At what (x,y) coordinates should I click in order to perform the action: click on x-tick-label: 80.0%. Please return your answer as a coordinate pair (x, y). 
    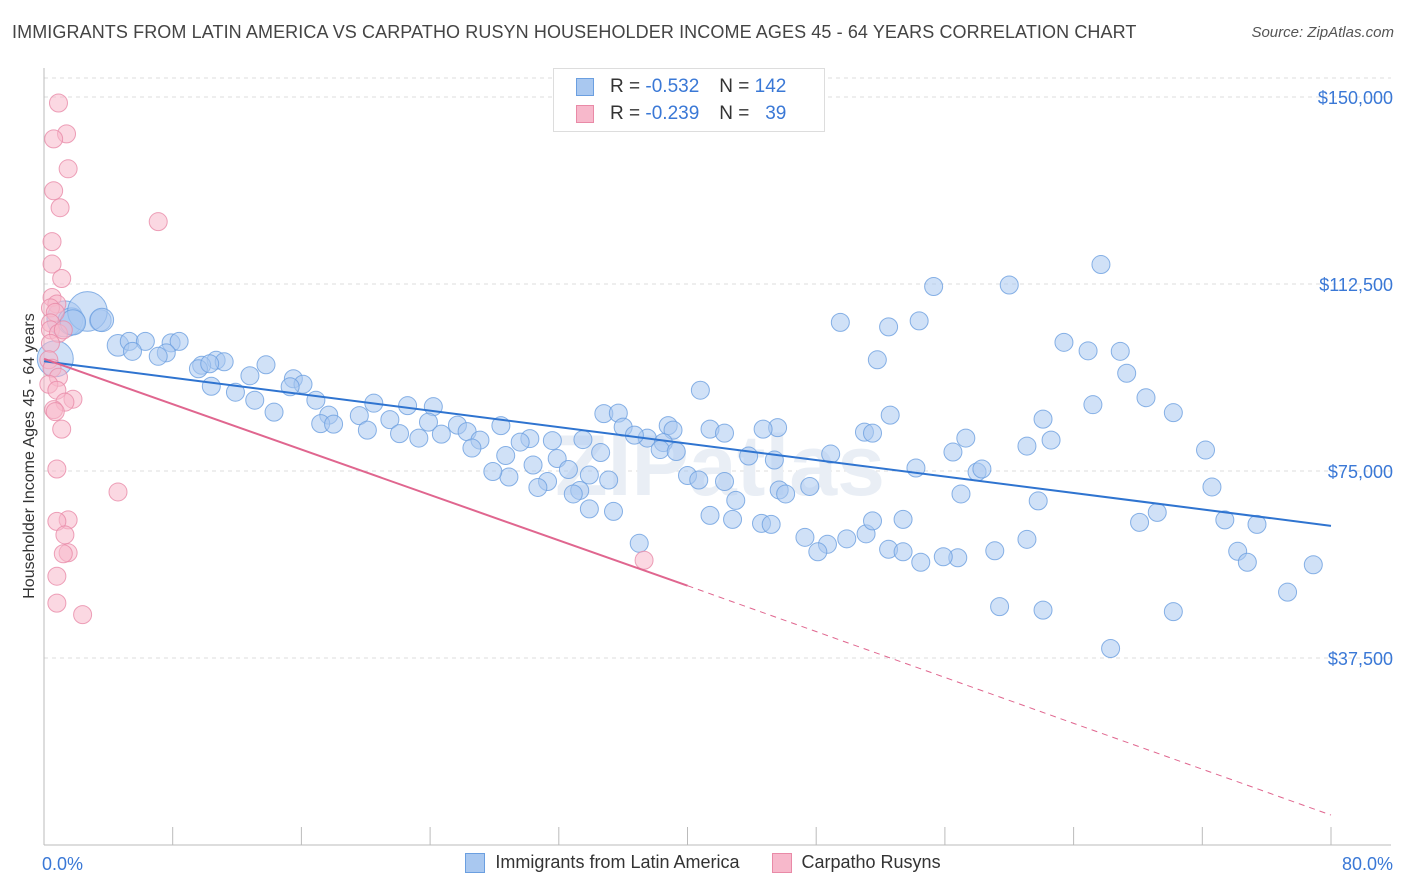
    Looking at the image, I should click on (1367, 864).